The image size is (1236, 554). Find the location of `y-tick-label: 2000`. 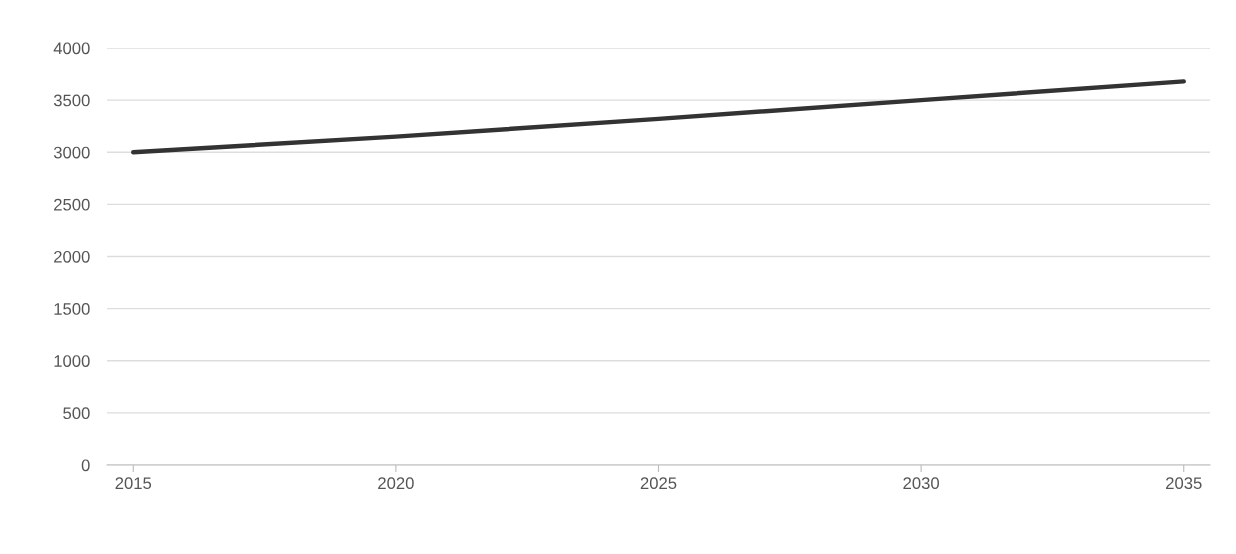

y-tick-label: 2000 is located at coordinates (72, 256).